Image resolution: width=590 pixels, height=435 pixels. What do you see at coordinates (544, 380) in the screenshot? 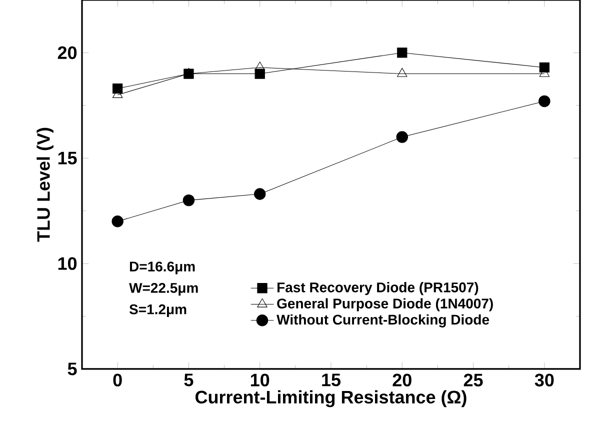
I see `x-tick-label: 30` at bounding box center [544, 380].